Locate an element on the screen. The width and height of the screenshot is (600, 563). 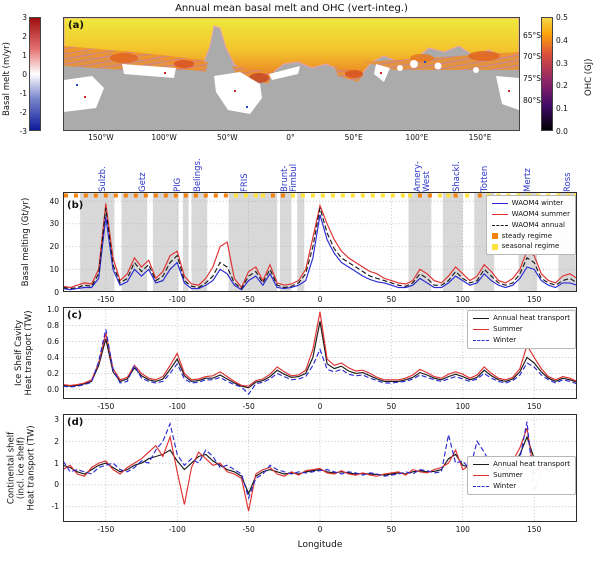
brunt-fimbul-ice-shelves is located at coordinates (284, 73).